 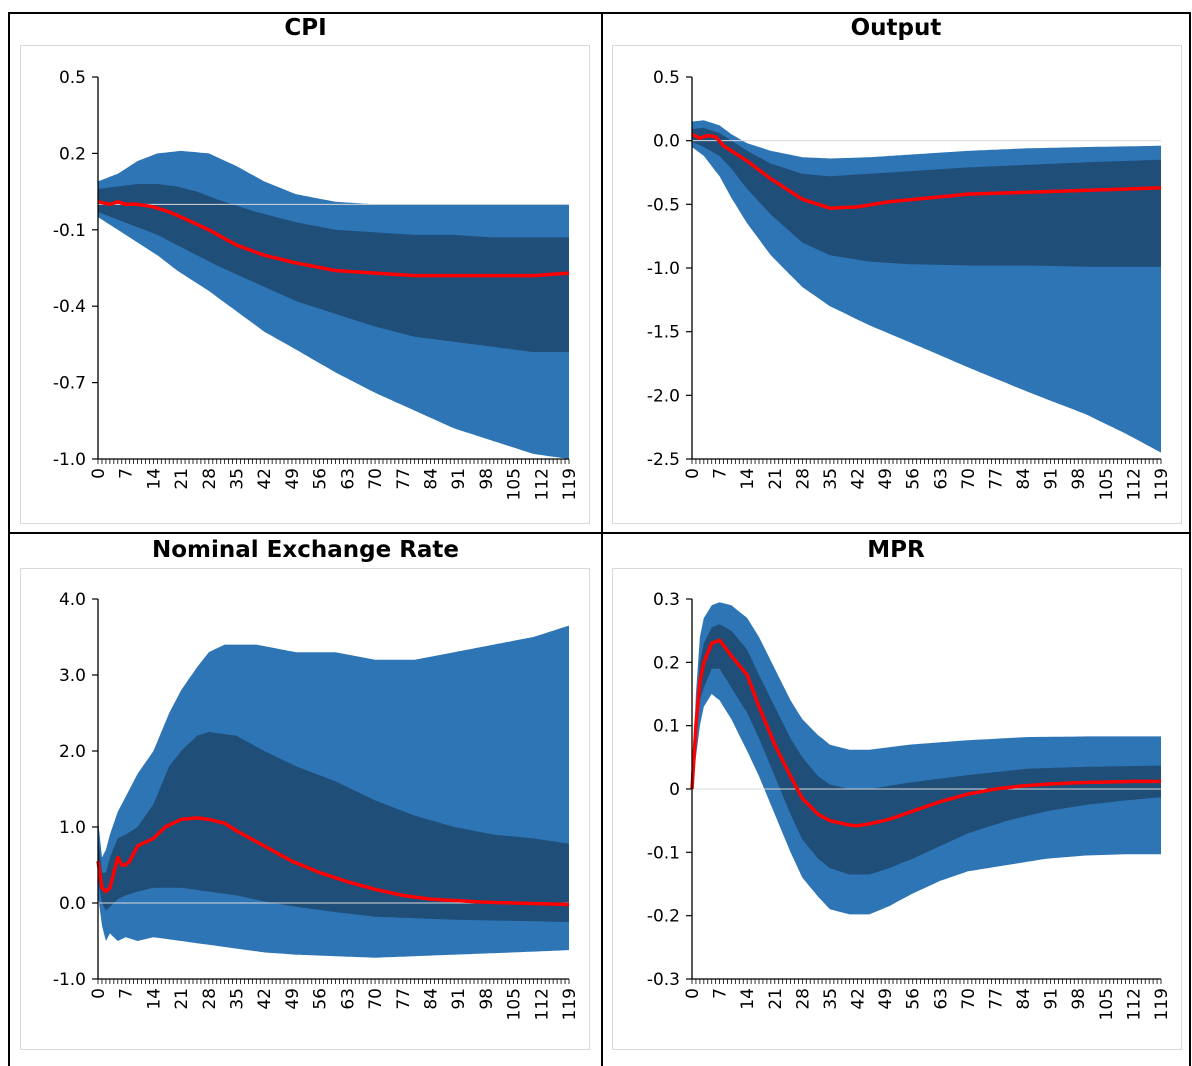 I want to click on x-tick-label-cpi: 98, so click(x=487, y=479).